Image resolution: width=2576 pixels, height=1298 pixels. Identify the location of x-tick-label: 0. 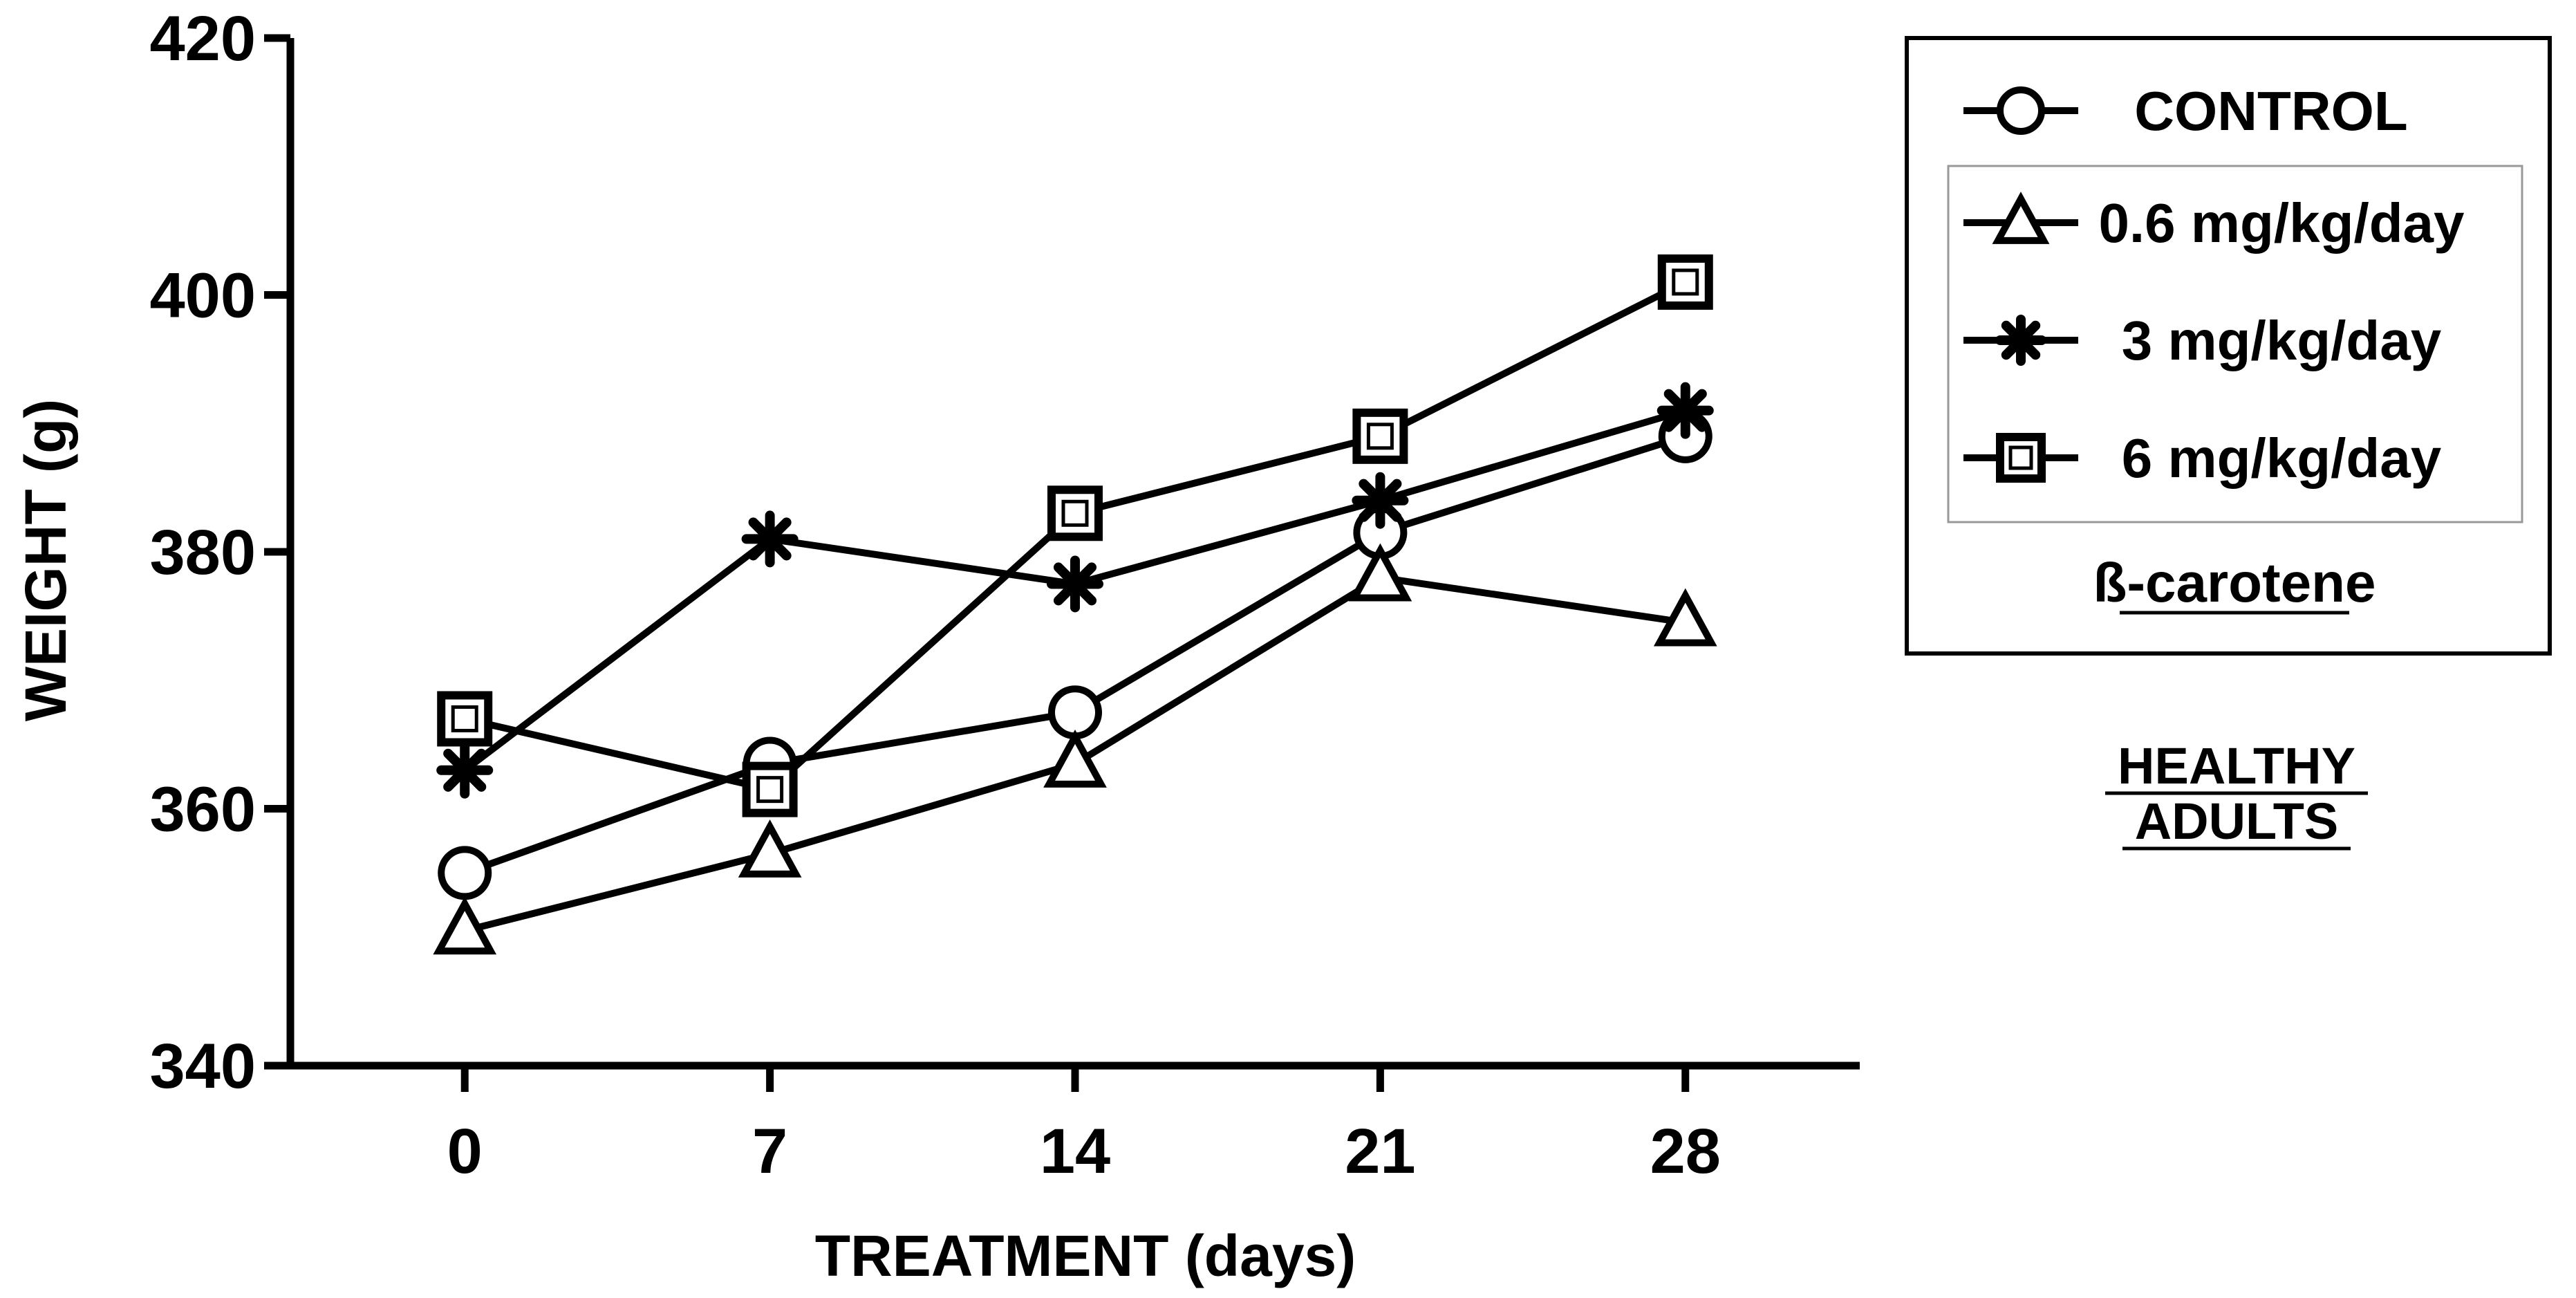
(465, 1151).